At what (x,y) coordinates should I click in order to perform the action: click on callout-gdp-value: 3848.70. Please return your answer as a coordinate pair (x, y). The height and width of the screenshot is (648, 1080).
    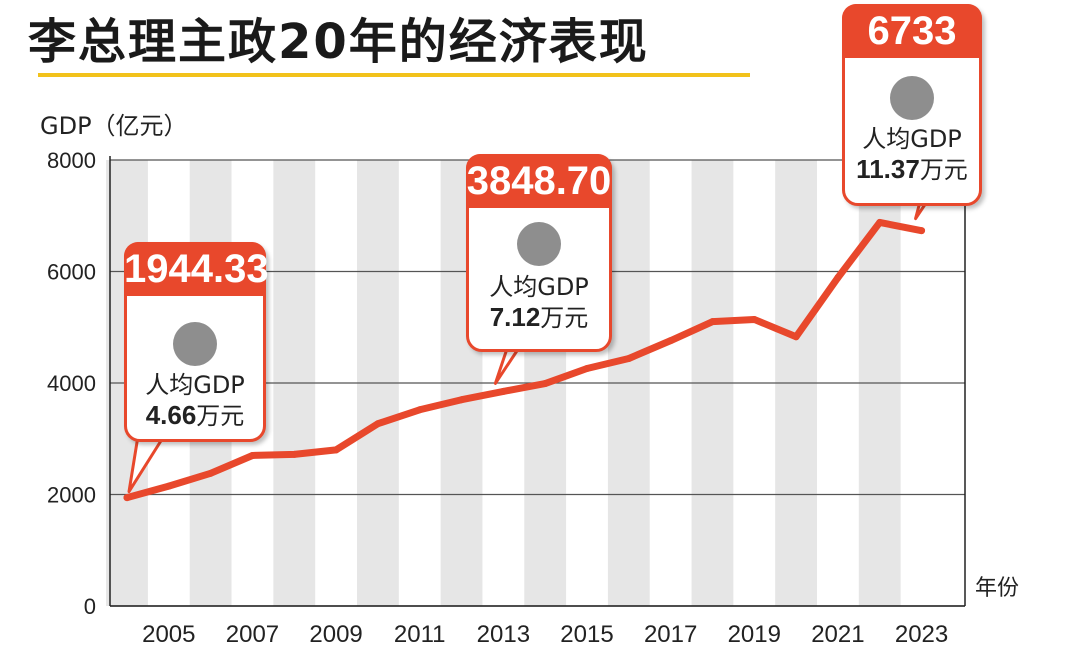
    Looking at the image, I should click on (539, 181).